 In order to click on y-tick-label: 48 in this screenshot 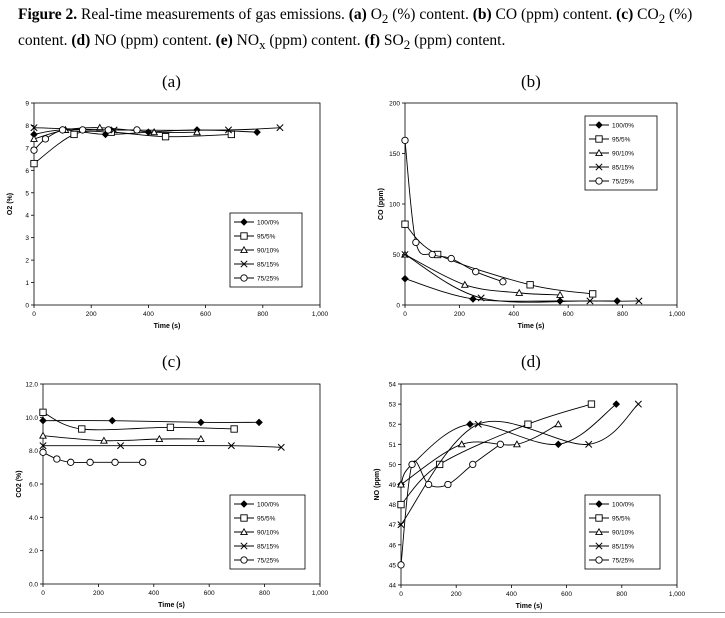, I will do `click(393, 505)`.